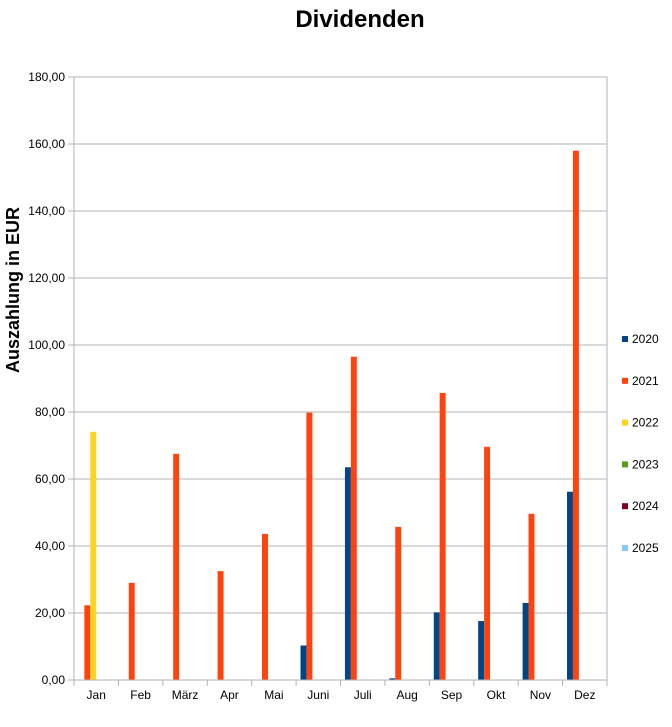 This screenshot has width=672, height=727. I want to click on y-tick-label: 20,00, so click(50, 613).